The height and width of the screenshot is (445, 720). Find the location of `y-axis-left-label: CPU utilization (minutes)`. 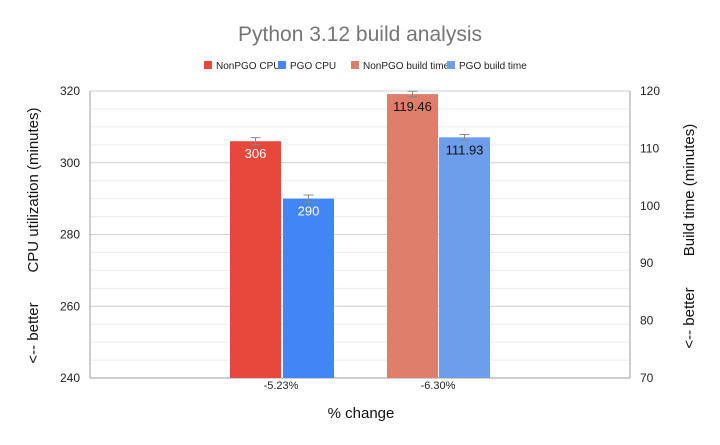

y-axis-left-label: CPU utilization (minutes) is located at coordinates (33, 189).